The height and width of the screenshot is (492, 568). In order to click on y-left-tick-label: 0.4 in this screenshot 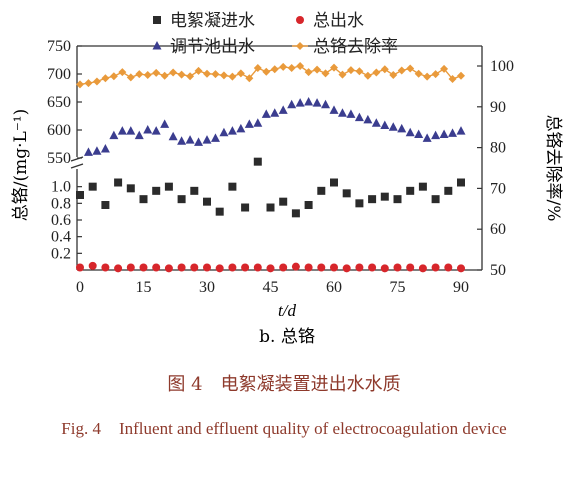, I will do `click(61, 237)`.